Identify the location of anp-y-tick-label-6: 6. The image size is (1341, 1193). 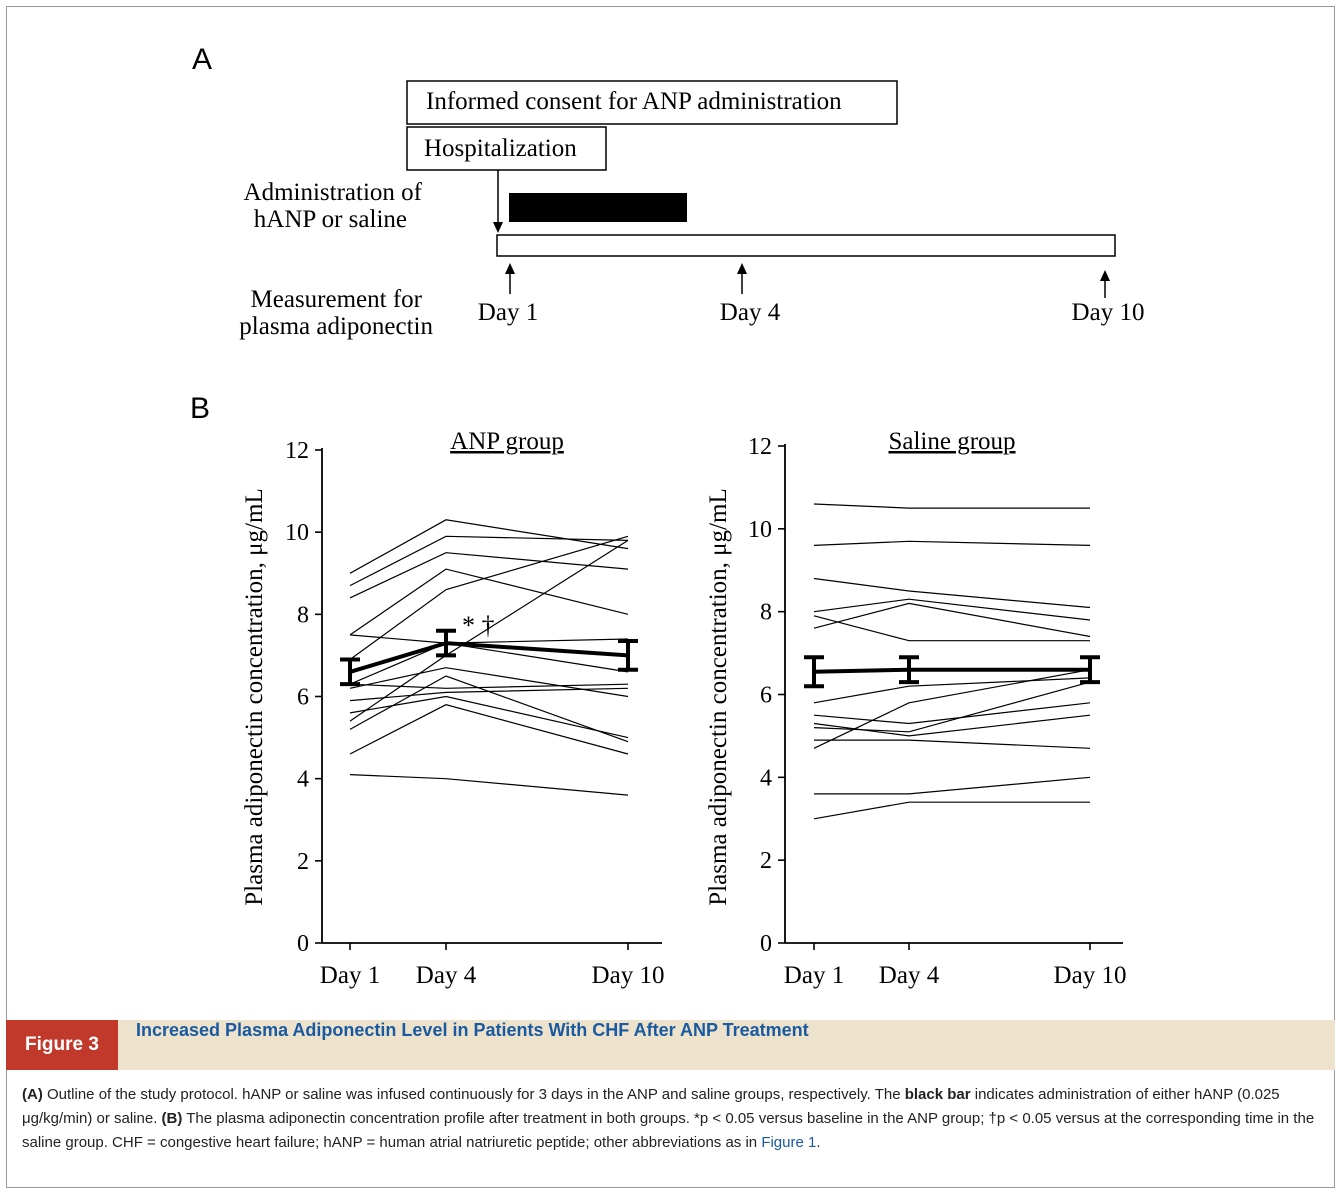
(303, 698).